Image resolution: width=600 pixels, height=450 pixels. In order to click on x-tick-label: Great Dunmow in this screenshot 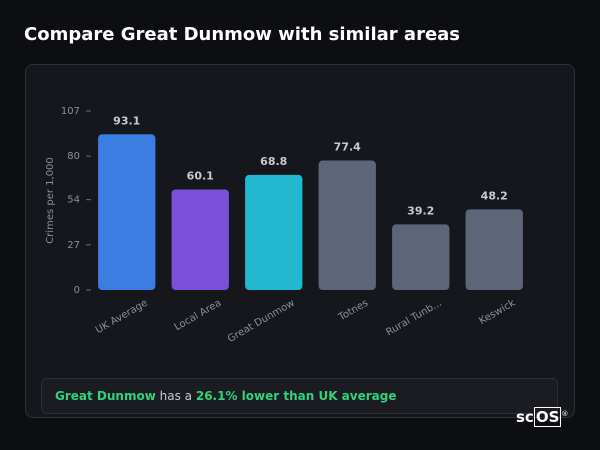, I will do `click(261, 321)`.